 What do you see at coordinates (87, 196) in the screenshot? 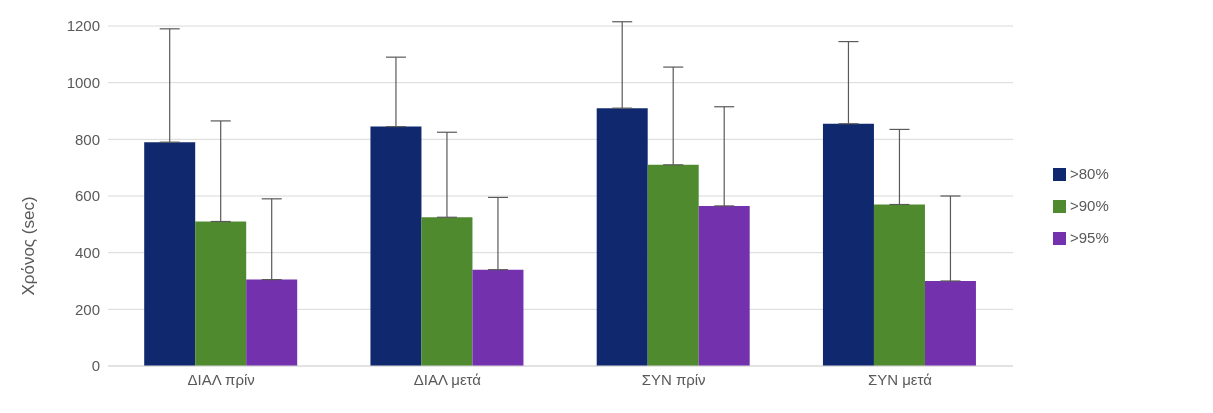
I see `y-tick-label: 600` at bounding box center [87, 196].